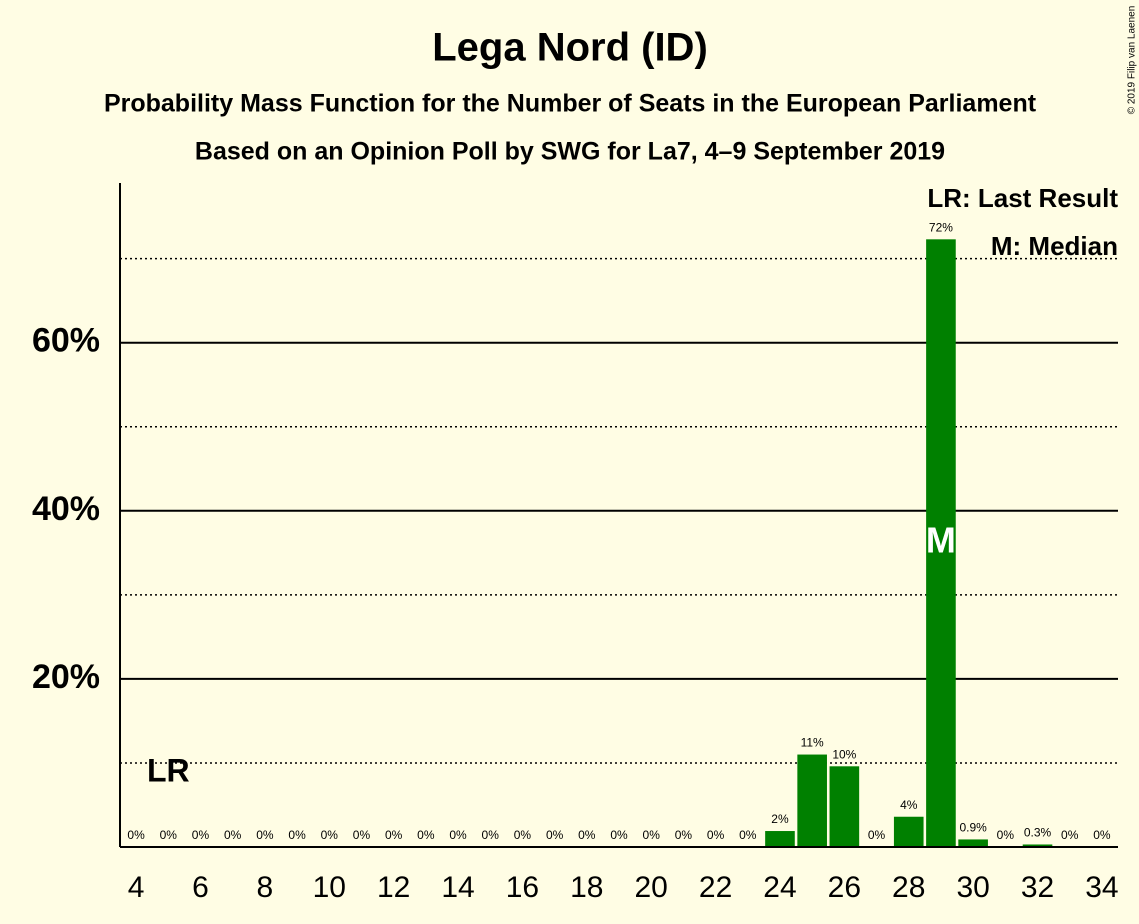 The width and height of the screenshot is (1139, 924). I want to click on chart-title: Lega Nord (ID), so click(570, 48).